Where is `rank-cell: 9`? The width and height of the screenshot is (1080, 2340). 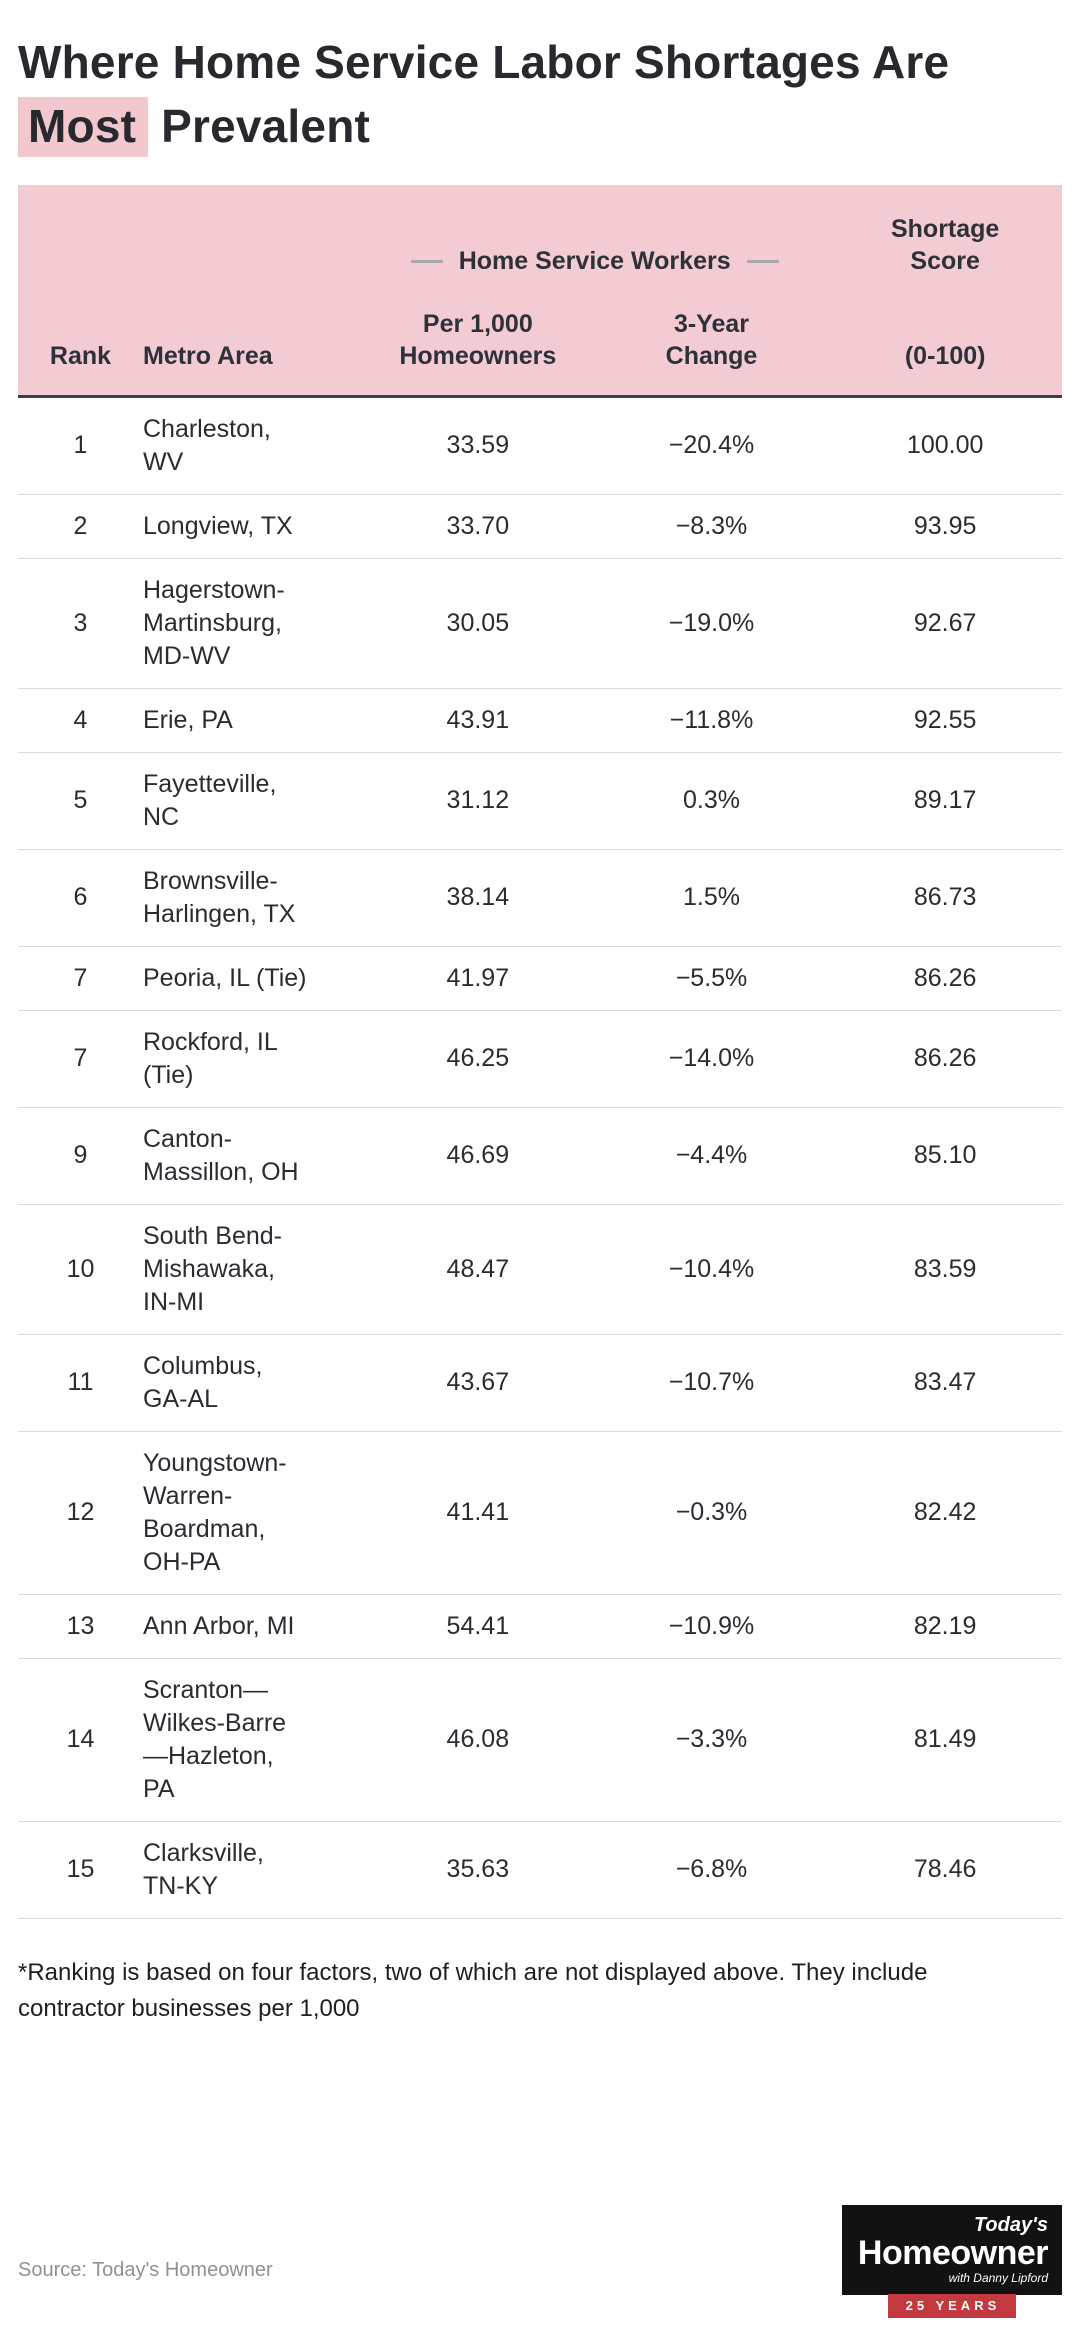
rank-cell: 9 is located at coordinates (80, 1155).